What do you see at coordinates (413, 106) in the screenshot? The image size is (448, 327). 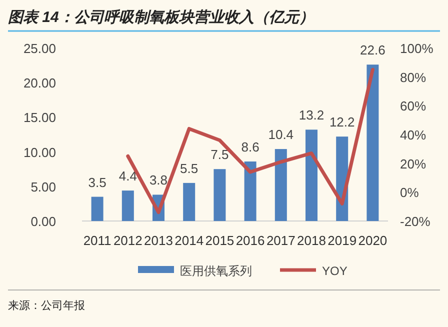 I see `y2-tick-label: 60%` at bounding box center [413, 106].